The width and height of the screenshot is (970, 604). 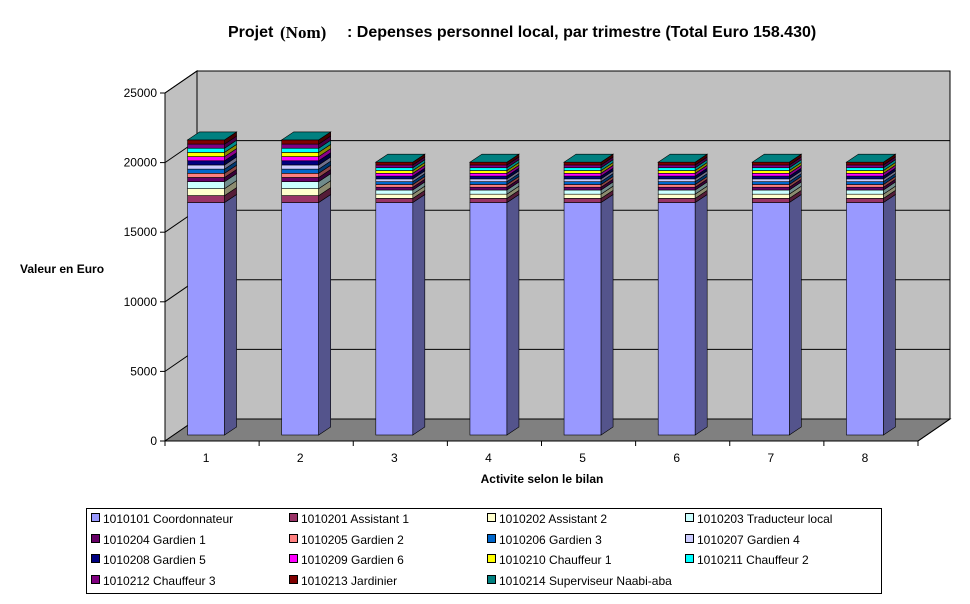 What do you see at coordinates (753, 560) in the screenshot?
I see `legend-label: 1010211 Chauffeur 2` at bounding box center [753, 560].